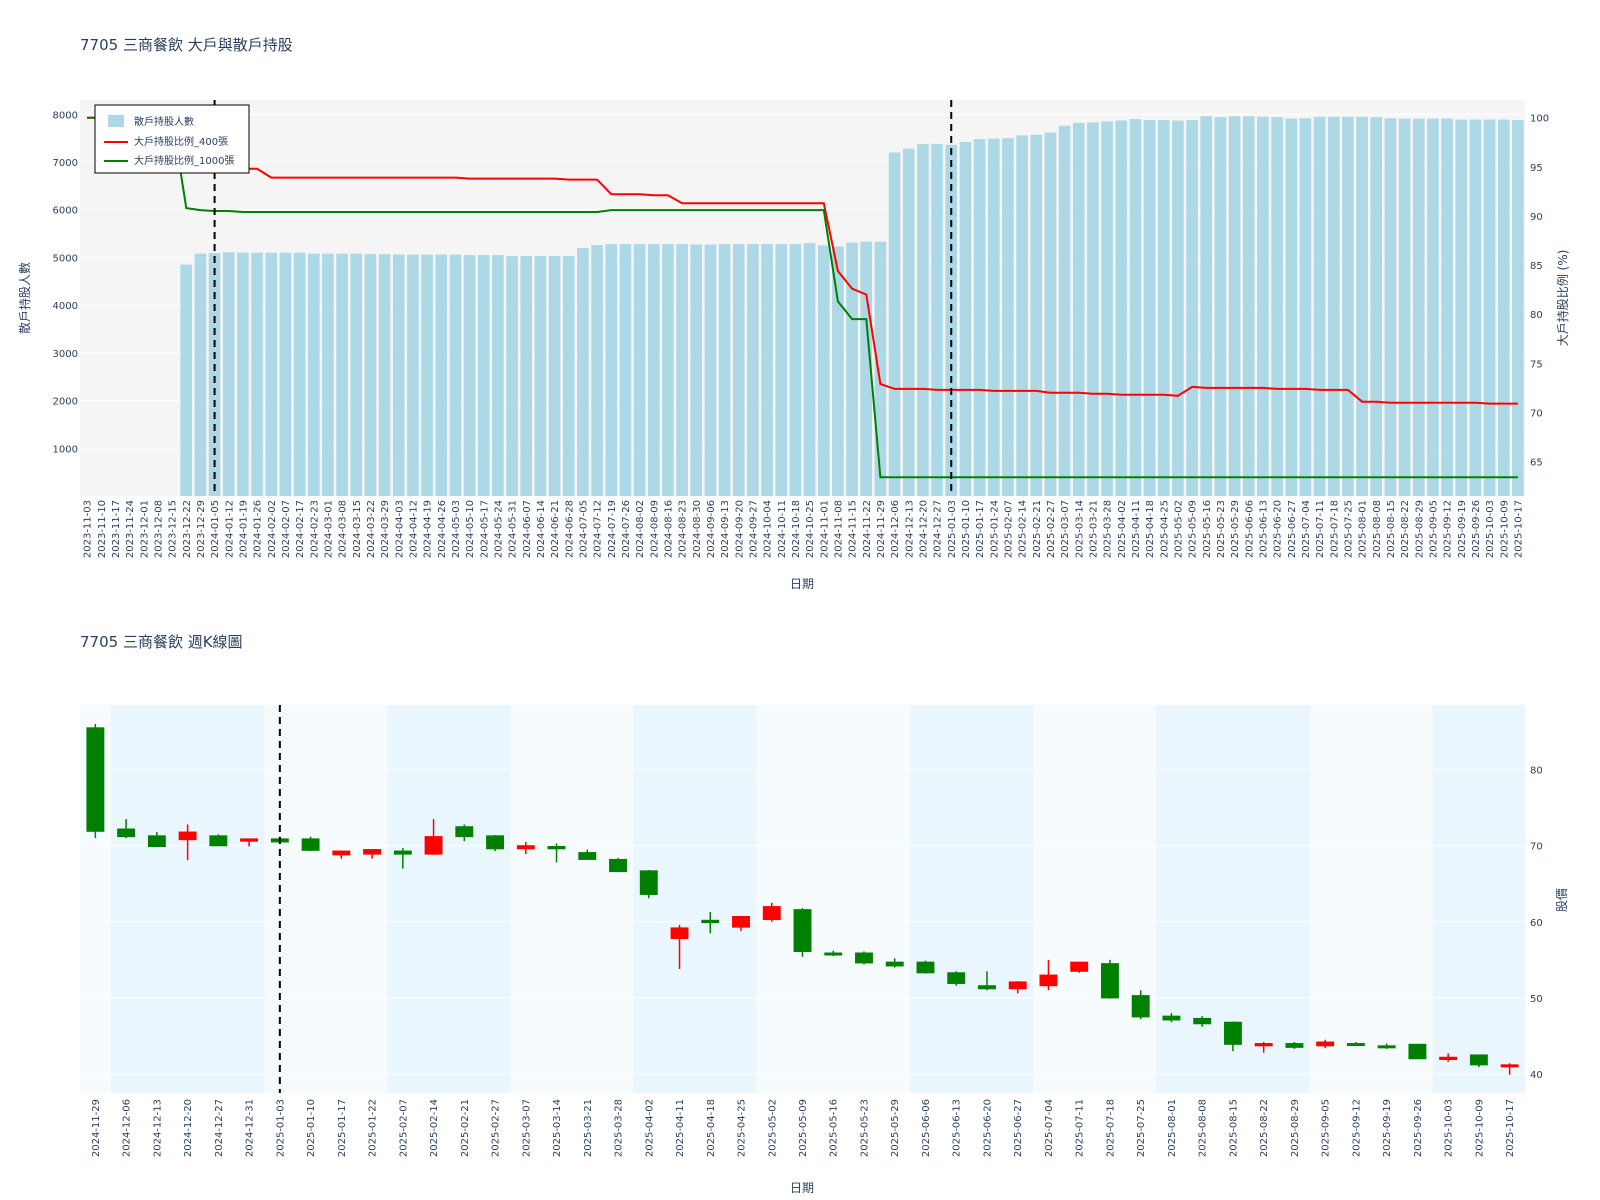 The height and width of the screenshot is (1200, 1600). What do you see at coordinates (164, 121) in the screenshot?
I see `legend-entry-bar: 散戶持股人數` at bounding box center [164, 121].